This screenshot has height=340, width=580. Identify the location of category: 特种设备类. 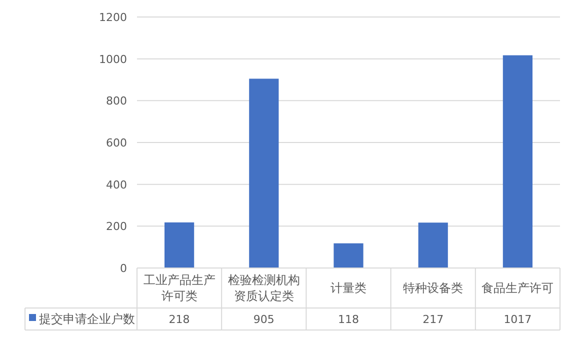
(433, 288).